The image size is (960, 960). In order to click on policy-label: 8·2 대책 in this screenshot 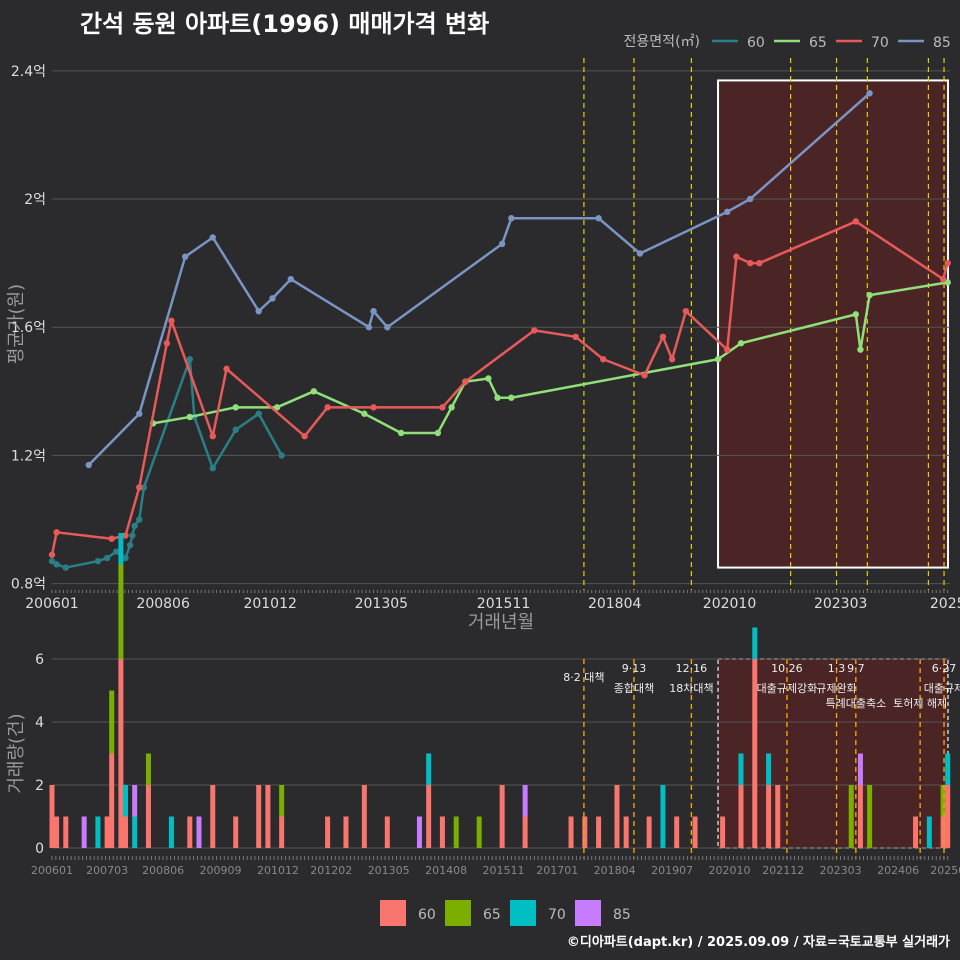, I will do `click(583, 677)`.